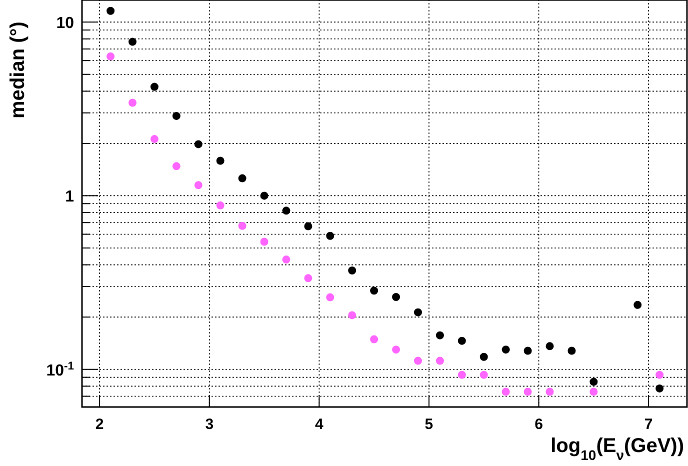 The height and width of the screenshot is (466, 688). Describe the element at coordinates (617, 449) in the screenshot. I see `x-axis-title: log$_{10}$(E$_{ν}$(GeV))` at that location.